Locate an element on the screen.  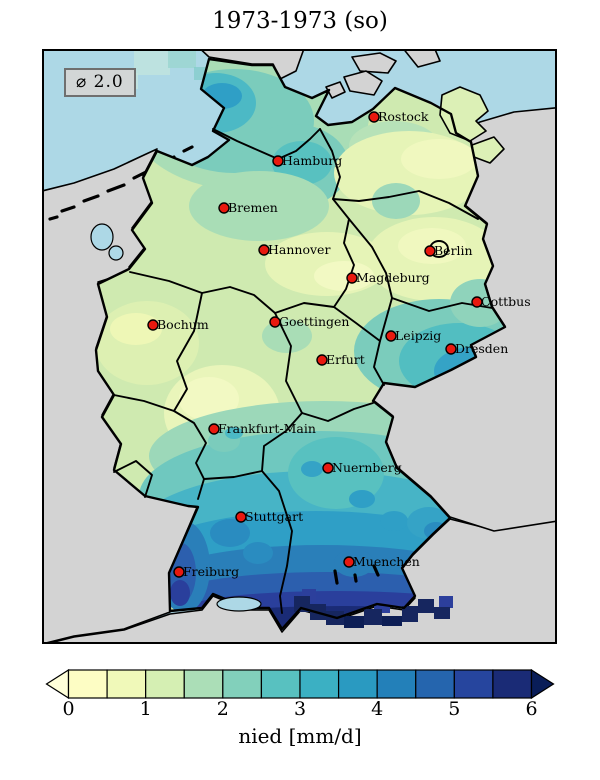
colorbar-tick: 6 is located at coordinates (531, 709).